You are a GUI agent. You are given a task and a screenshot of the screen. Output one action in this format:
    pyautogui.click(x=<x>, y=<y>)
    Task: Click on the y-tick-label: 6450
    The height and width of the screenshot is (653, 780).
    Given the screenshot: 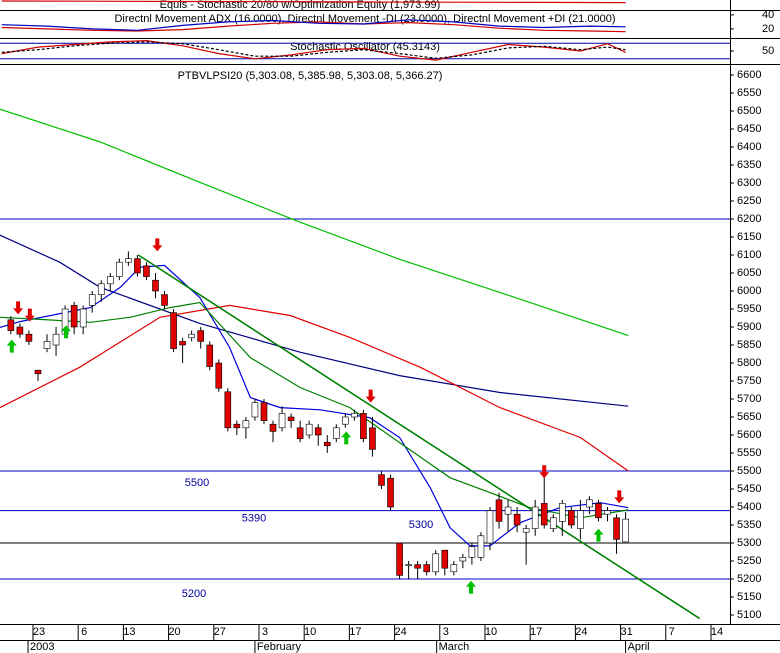 What is the action you would take?
    pyautogui.click(x=749, y=129)
    